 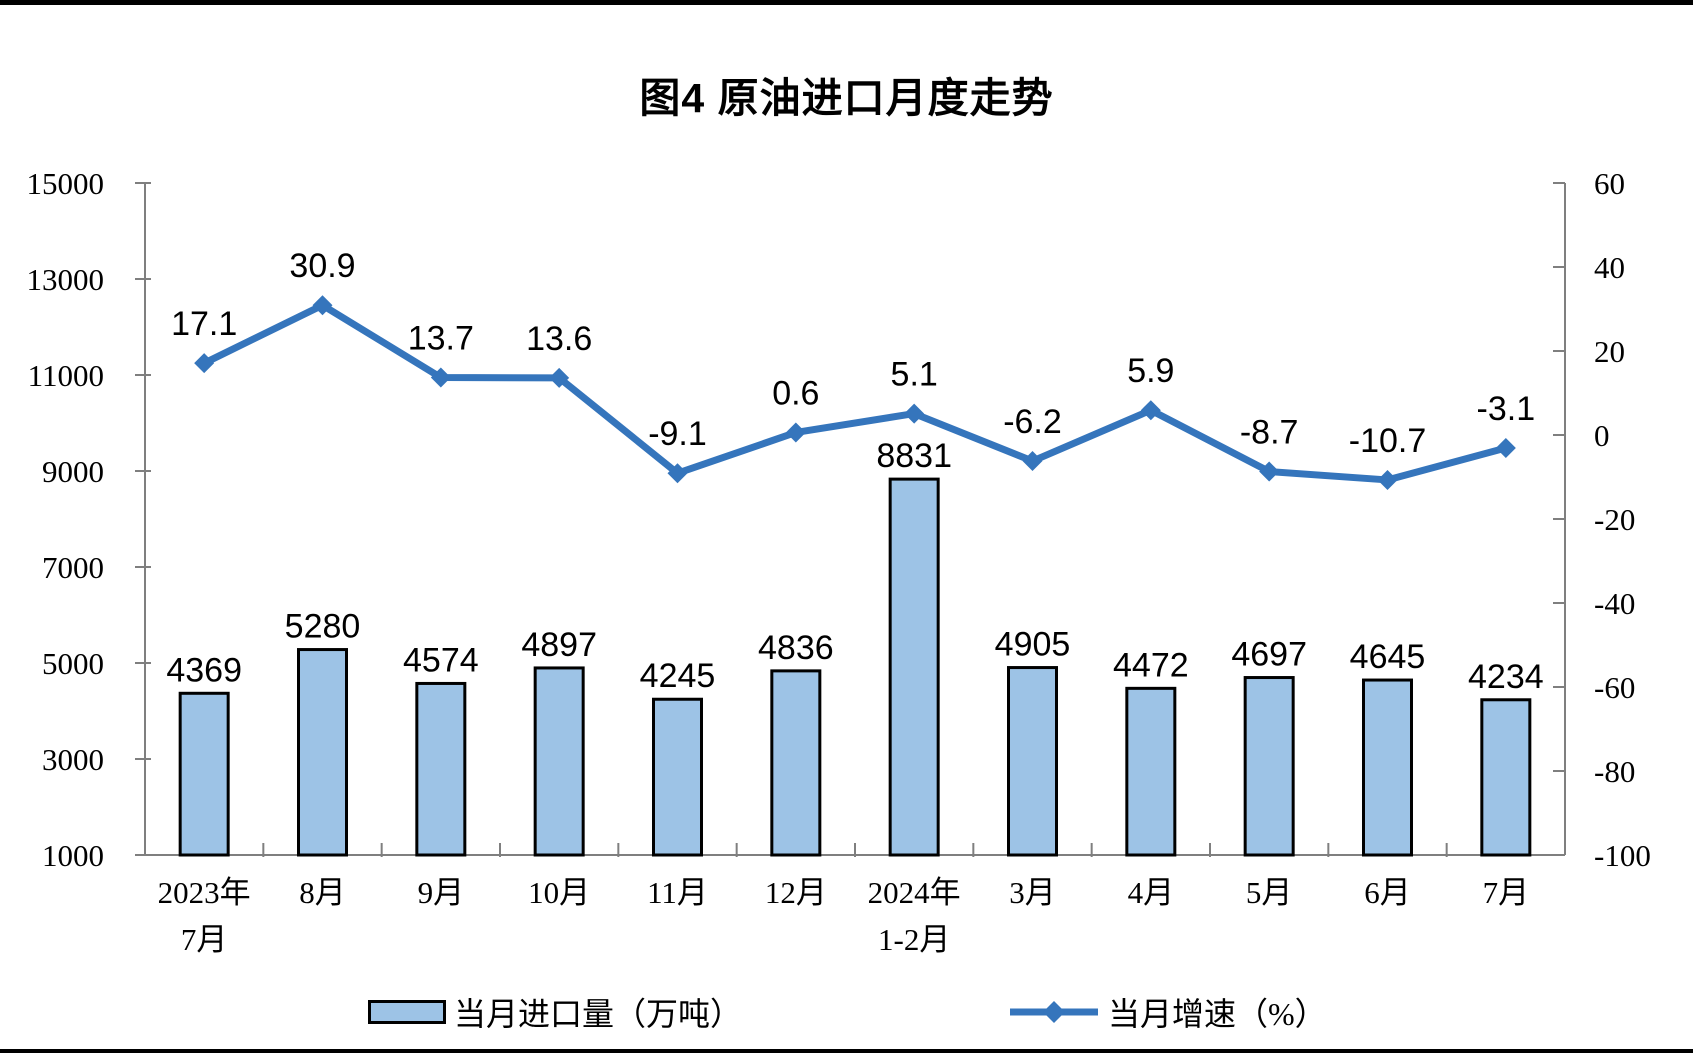 I want to click on bar-value-label: 4234, so click(x=1506, y=677).